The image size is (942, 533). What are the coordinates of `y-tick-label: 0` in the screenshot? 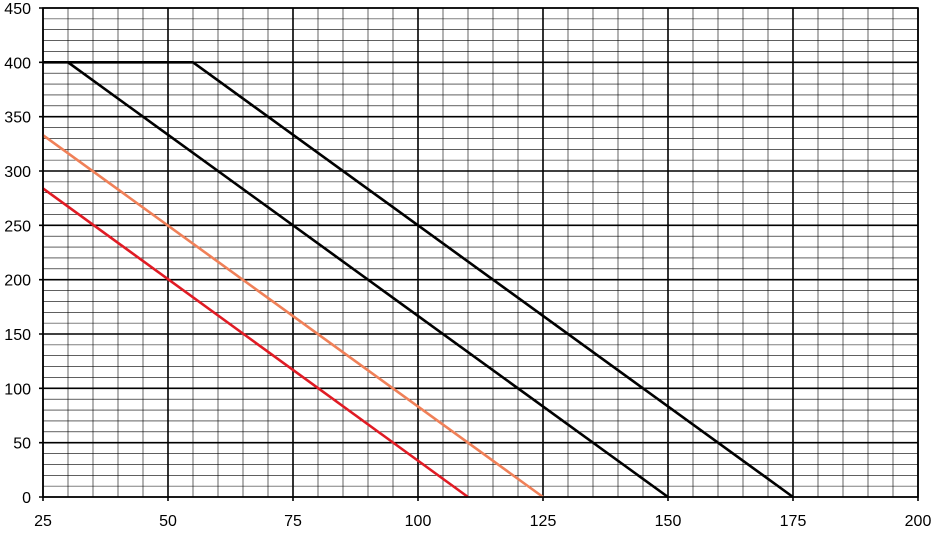 It's located at (26, 498).